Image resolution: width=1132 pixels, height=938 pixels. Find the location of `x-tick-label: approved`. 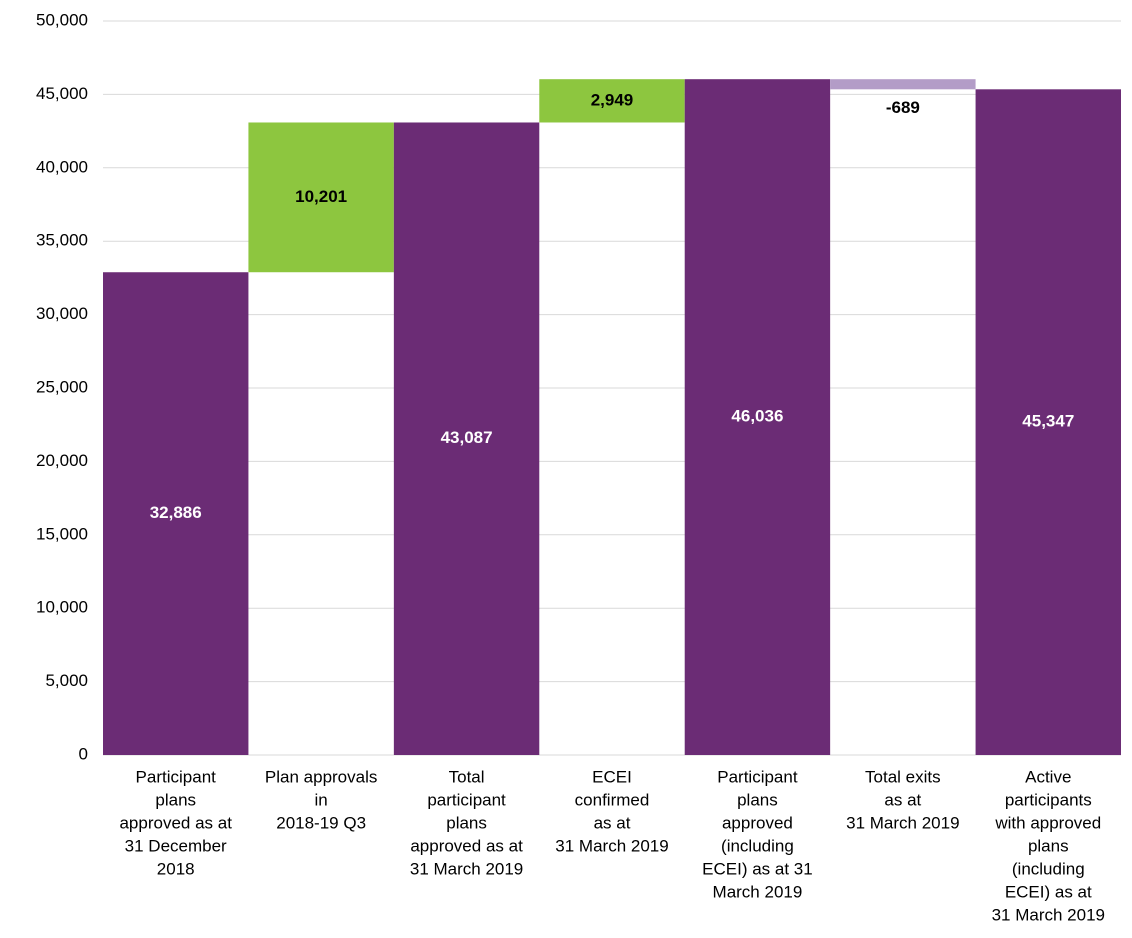

x-tick-label: approved is located at coordinates (757, 822).